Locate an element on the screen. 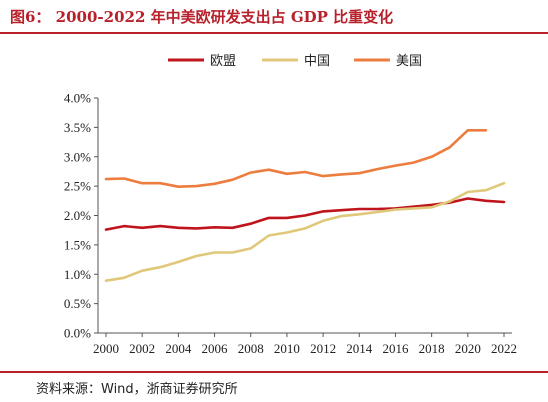 The width and height of the screenshot is (548, 402). x-tick-label: 2022 is located at coordinates (504, 348).